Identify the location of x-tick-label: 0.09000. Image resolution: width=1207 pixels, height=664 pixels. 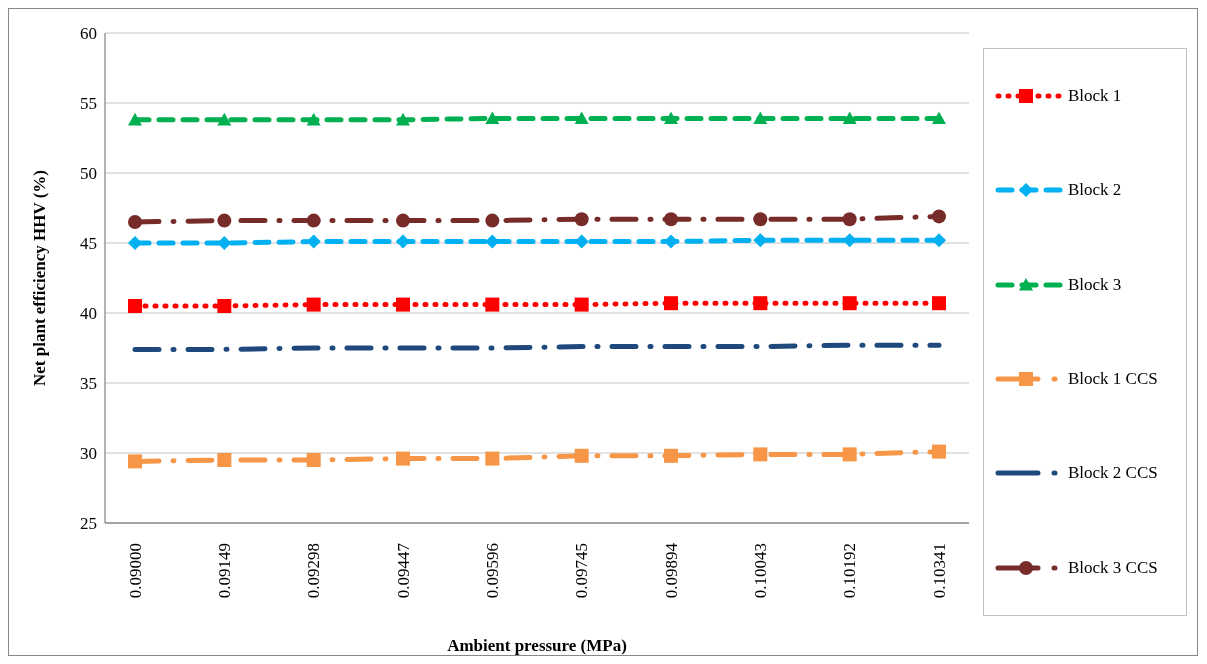
(135, 571).